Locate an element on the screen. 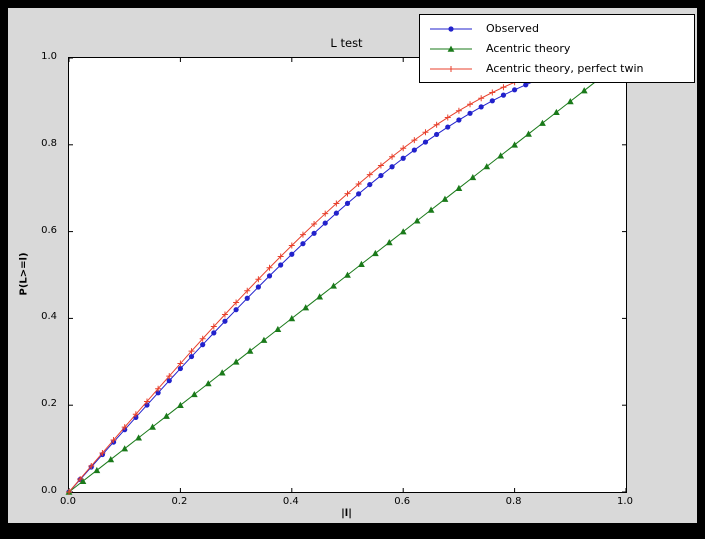 The width and height of the screenshot is (705, 539). y-tick-label: 0.6 is located at coordinates (49, 230).